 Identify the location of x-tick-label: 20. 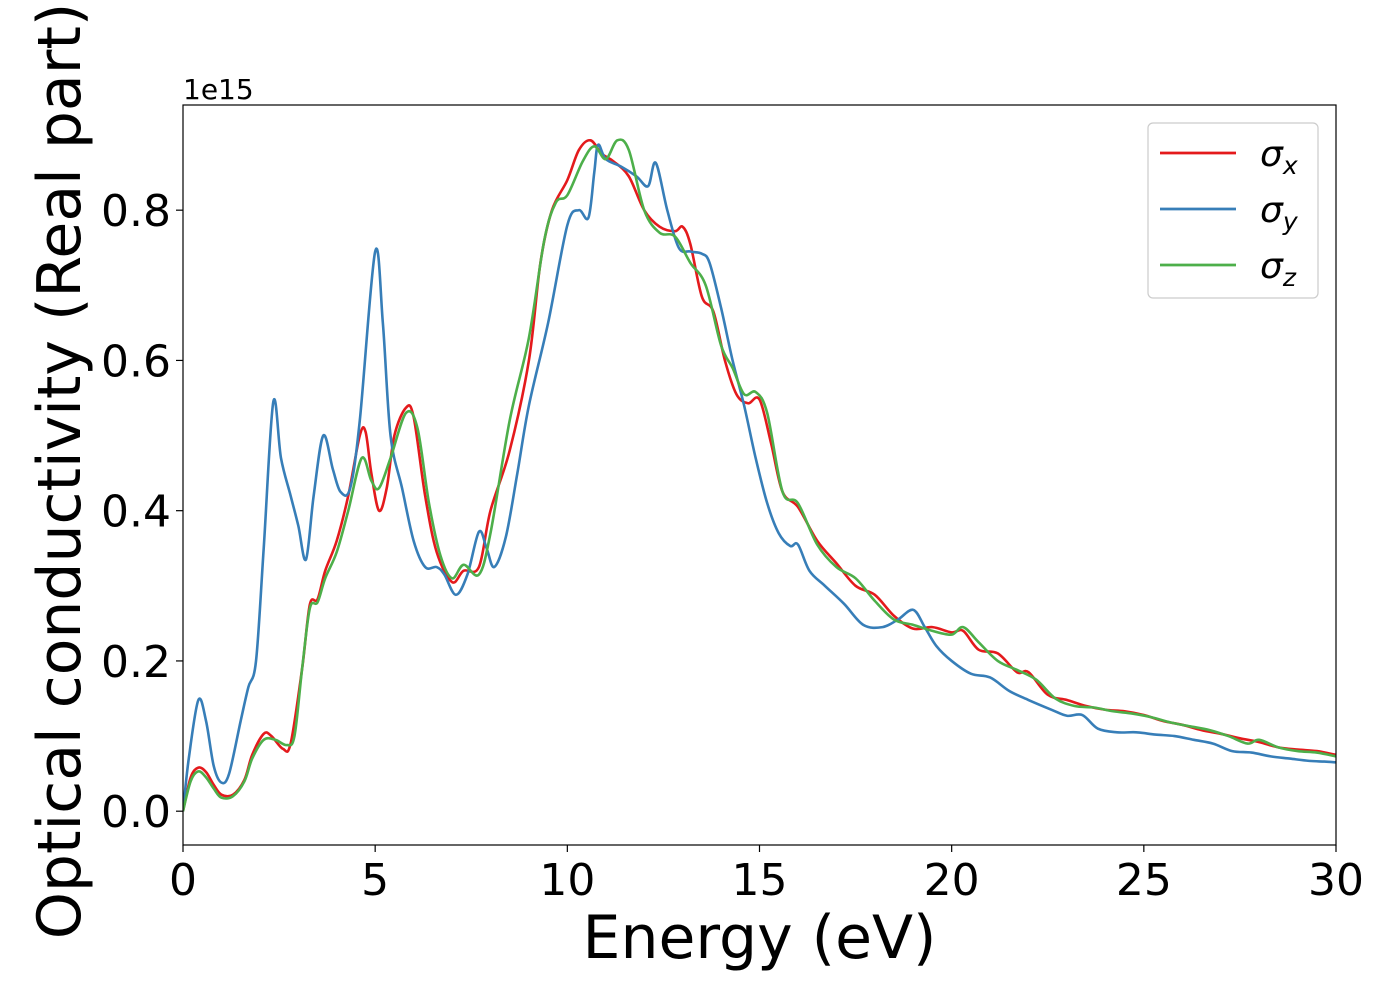
(952, 880).